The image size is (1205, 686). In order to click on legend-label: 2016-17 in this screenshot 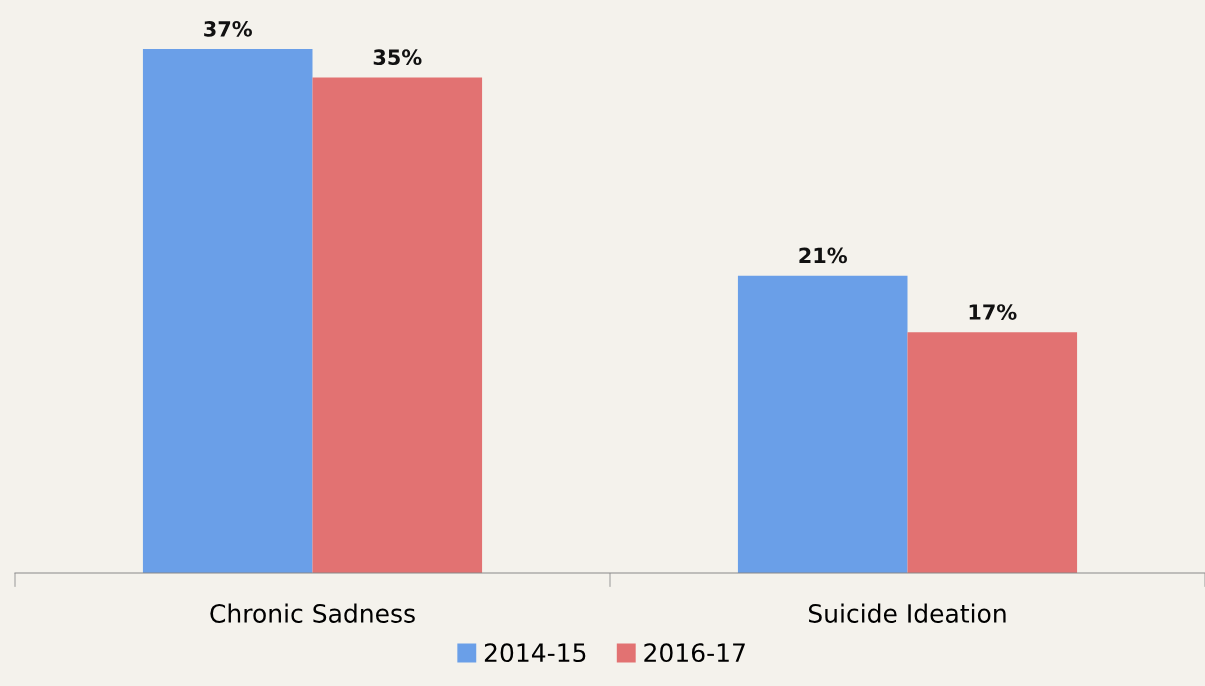, I will do `click(694, 653)`.